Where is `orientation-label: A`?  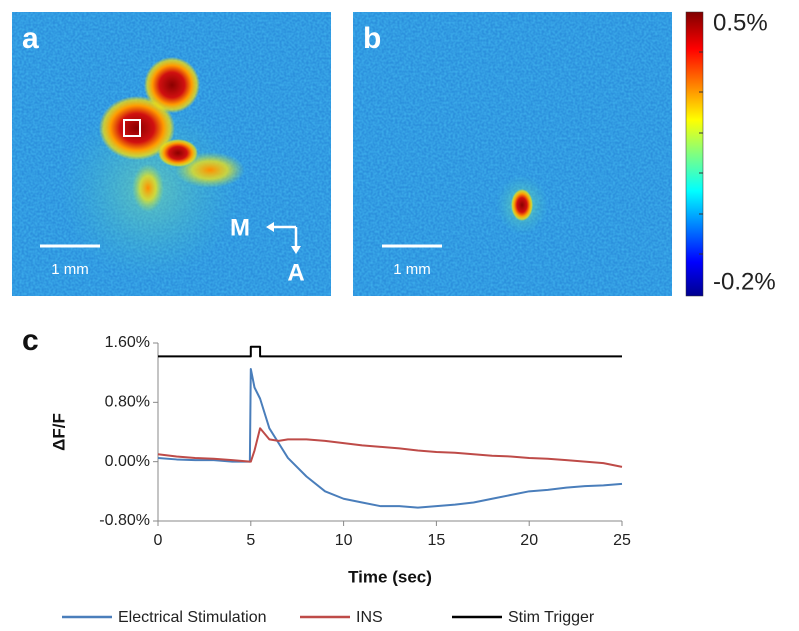
orientation-label: A is located at coordinates (295, 272).